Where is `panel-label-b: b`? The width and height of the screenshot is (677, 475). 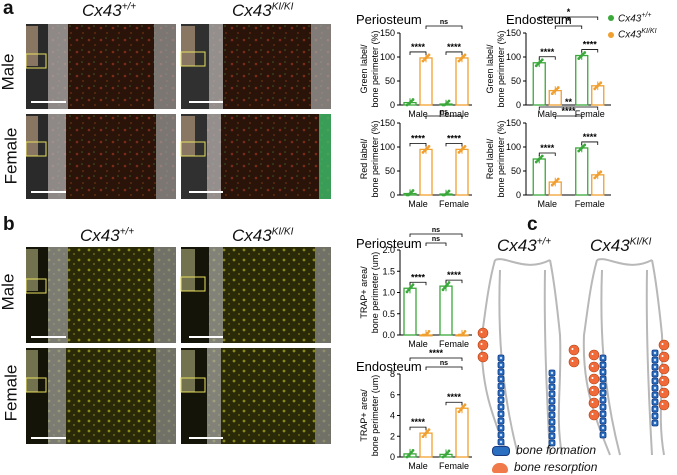
panel-label-b: b is located at coordinates (9, 224).